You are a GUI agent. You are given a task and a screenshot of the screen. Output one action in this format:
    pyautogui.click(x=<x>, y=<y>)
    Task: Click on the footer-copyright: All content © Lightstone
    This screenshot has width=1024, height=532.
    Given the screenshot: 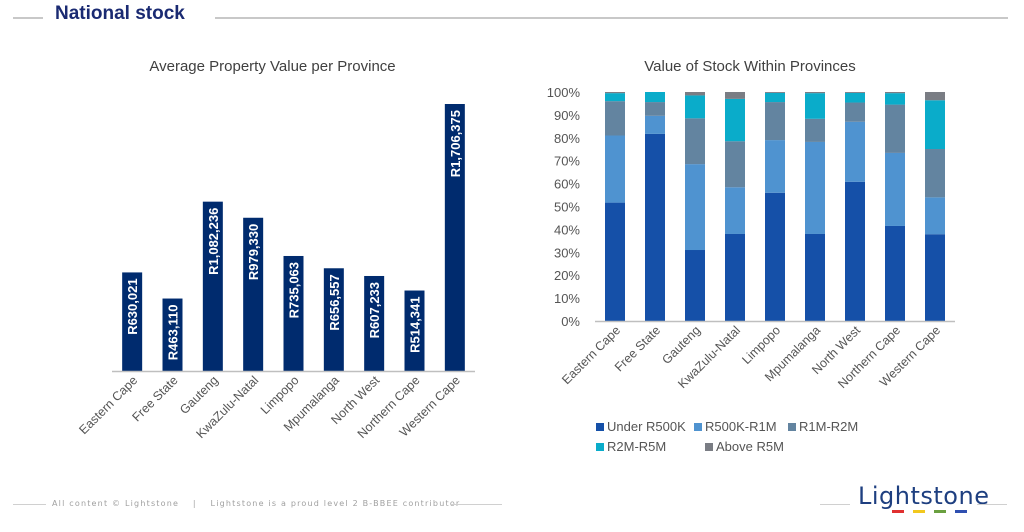 What is the action you would take?
    pyautogui.click(x=116, y=503)
    